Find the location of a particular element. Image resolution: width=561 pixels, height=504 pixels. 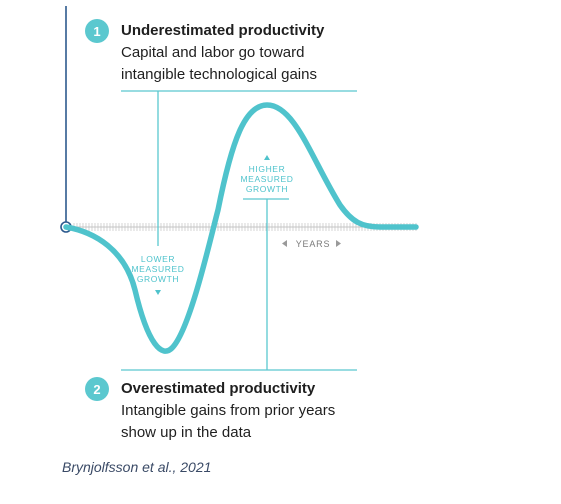

source-caption: Brynjolfsson et al., 2021 is located at coordinates (137, 467).